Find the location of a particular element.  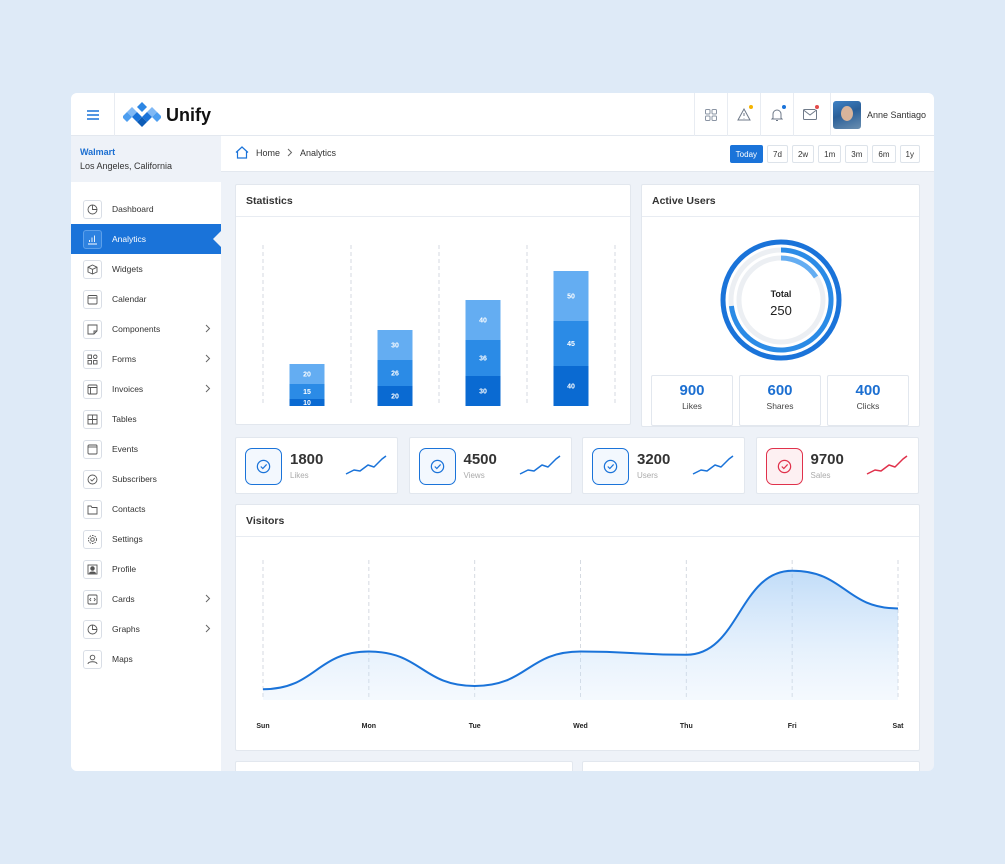

pie-chart-icon is located at coordinates (92, 209).